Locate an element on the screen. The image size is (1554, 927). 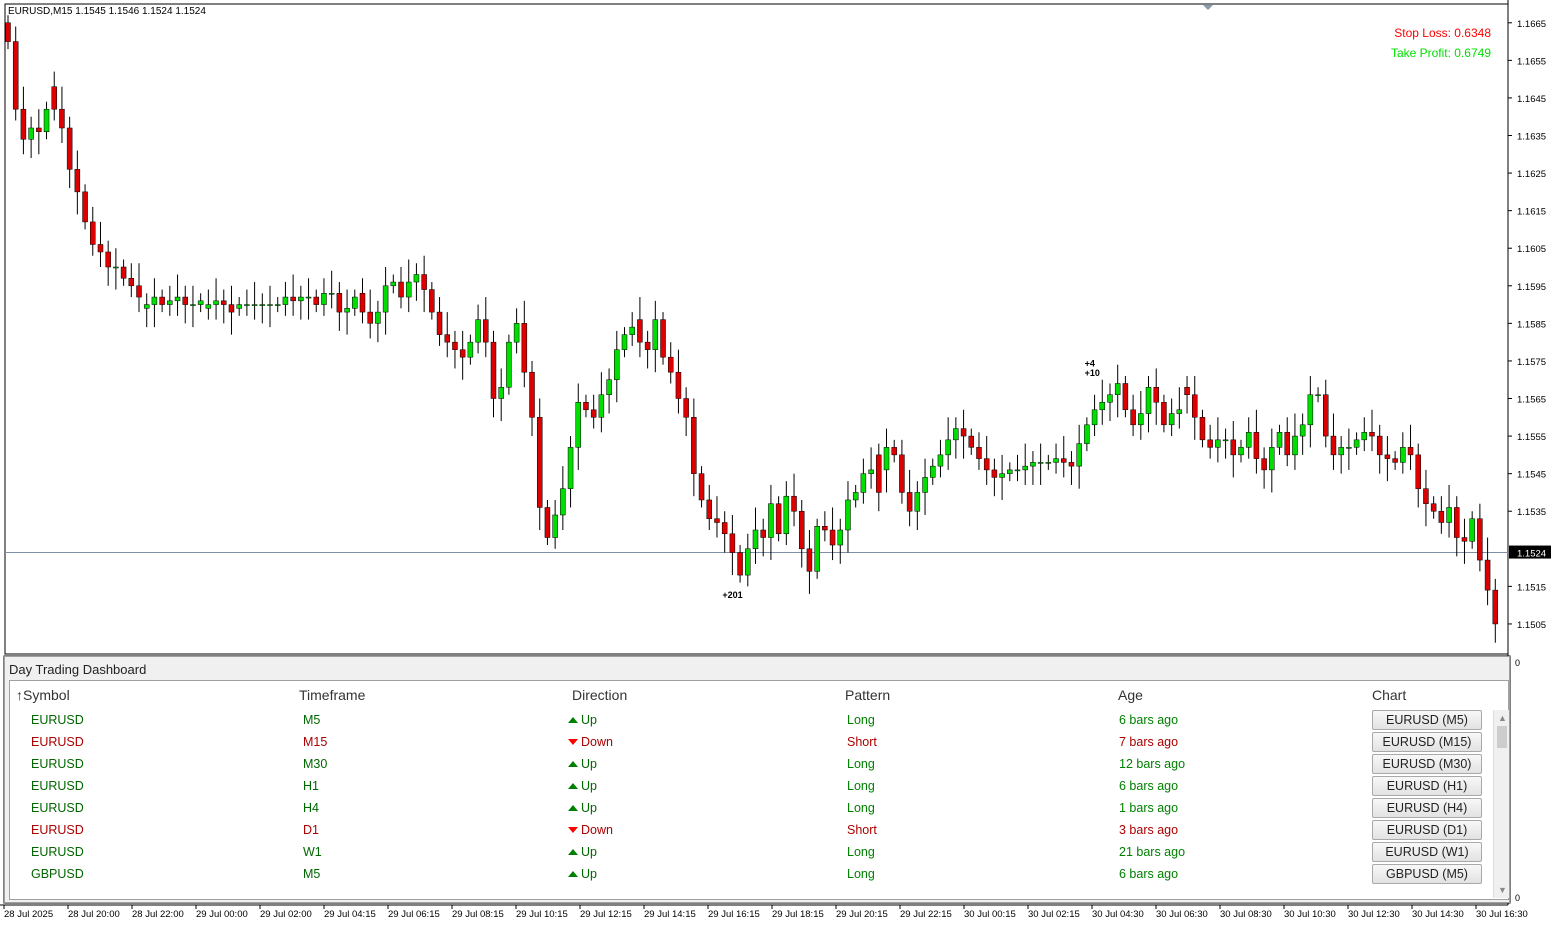
row-pattern: Long is located at coordinates (861, 808).